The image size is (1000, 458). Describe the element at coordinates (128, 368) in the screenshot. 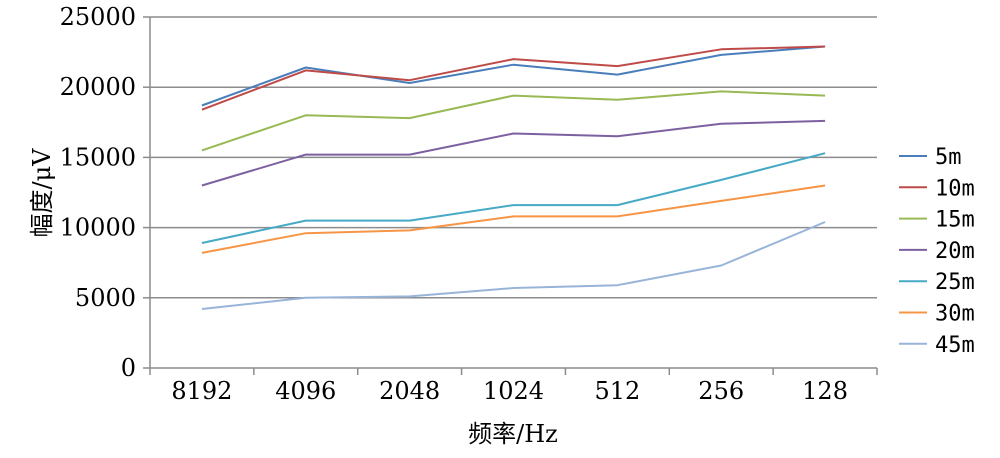

I see `y-tick-label: 0` at that location.